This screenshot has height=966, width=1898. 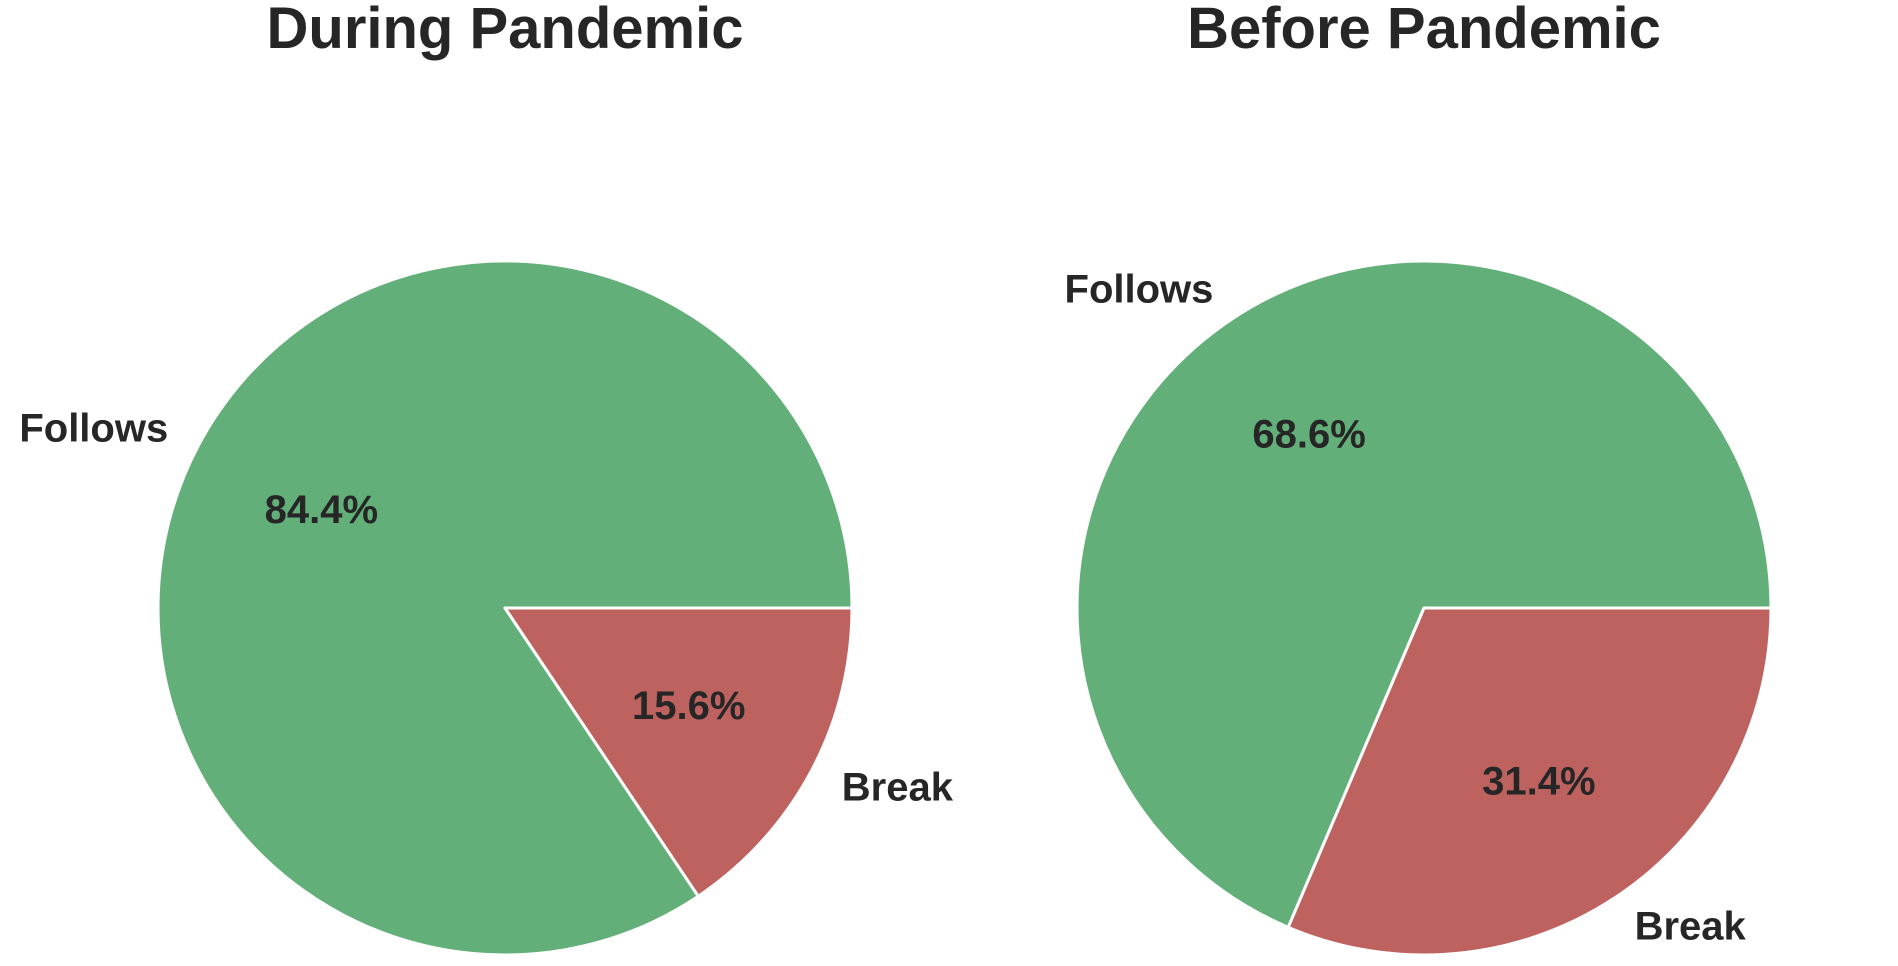 I want to click on slice-percent-follows: 68.6%, so click(x=1308, y=434).